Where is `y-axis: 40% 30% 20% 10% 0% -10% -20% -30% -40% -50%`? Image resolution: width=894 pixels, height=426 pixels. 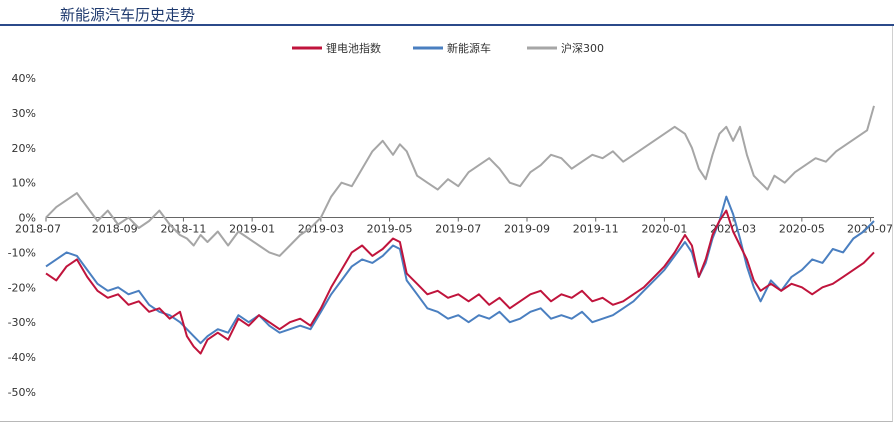 y-axis: 40% 30% 20% 10% 0% -10% -20% -30% -40% -50% is located at coordinates (22, 235).